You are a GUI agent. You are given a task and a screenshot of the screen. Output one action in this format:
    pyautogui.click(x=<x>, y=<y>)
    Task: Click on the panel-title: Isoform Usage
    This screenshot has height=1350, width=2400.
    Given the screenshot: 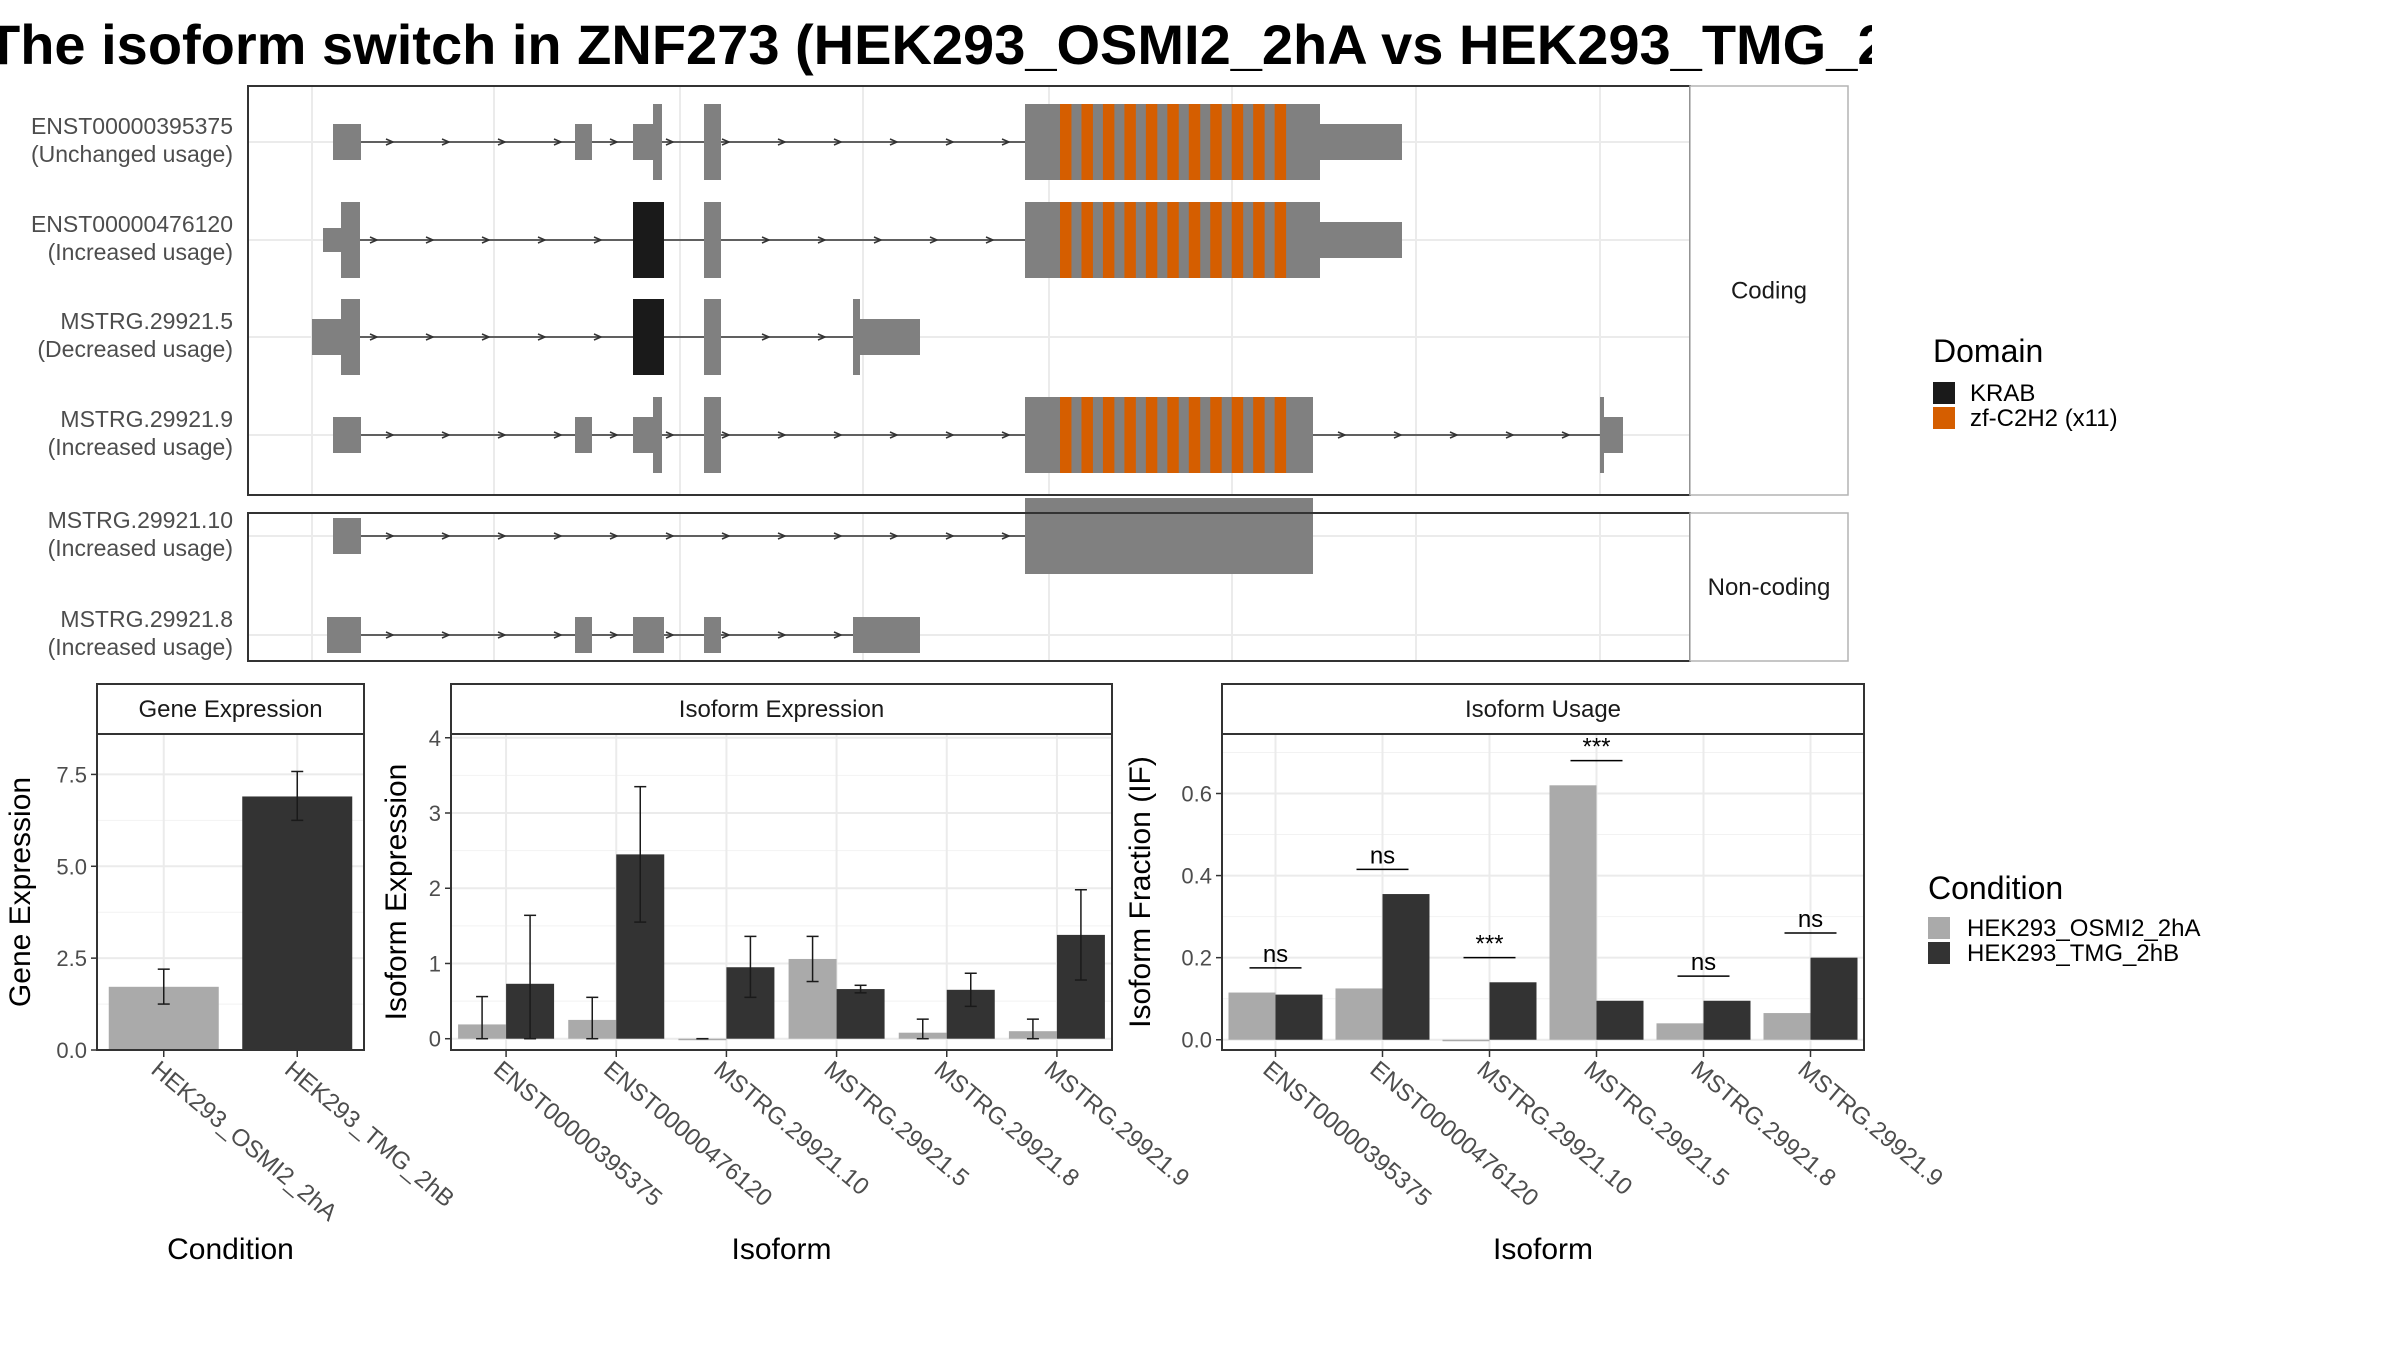 What is the action you would take?
    pyautogui.click(x=1543, y=709)
    